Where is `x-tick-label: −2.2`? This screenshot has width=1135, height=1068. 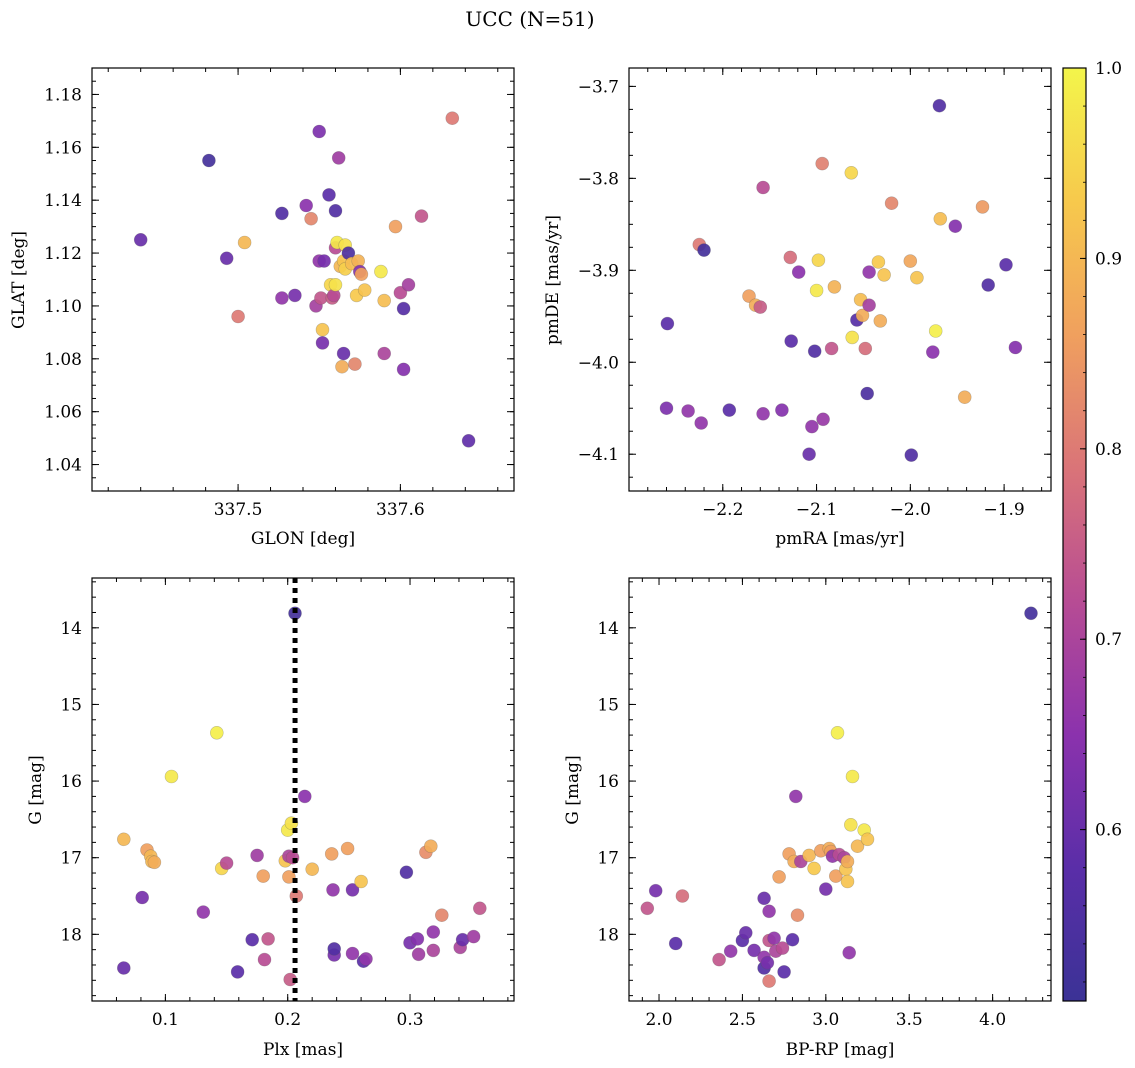
x-tick-label: −2.2 is located at coordinates (722, 510).